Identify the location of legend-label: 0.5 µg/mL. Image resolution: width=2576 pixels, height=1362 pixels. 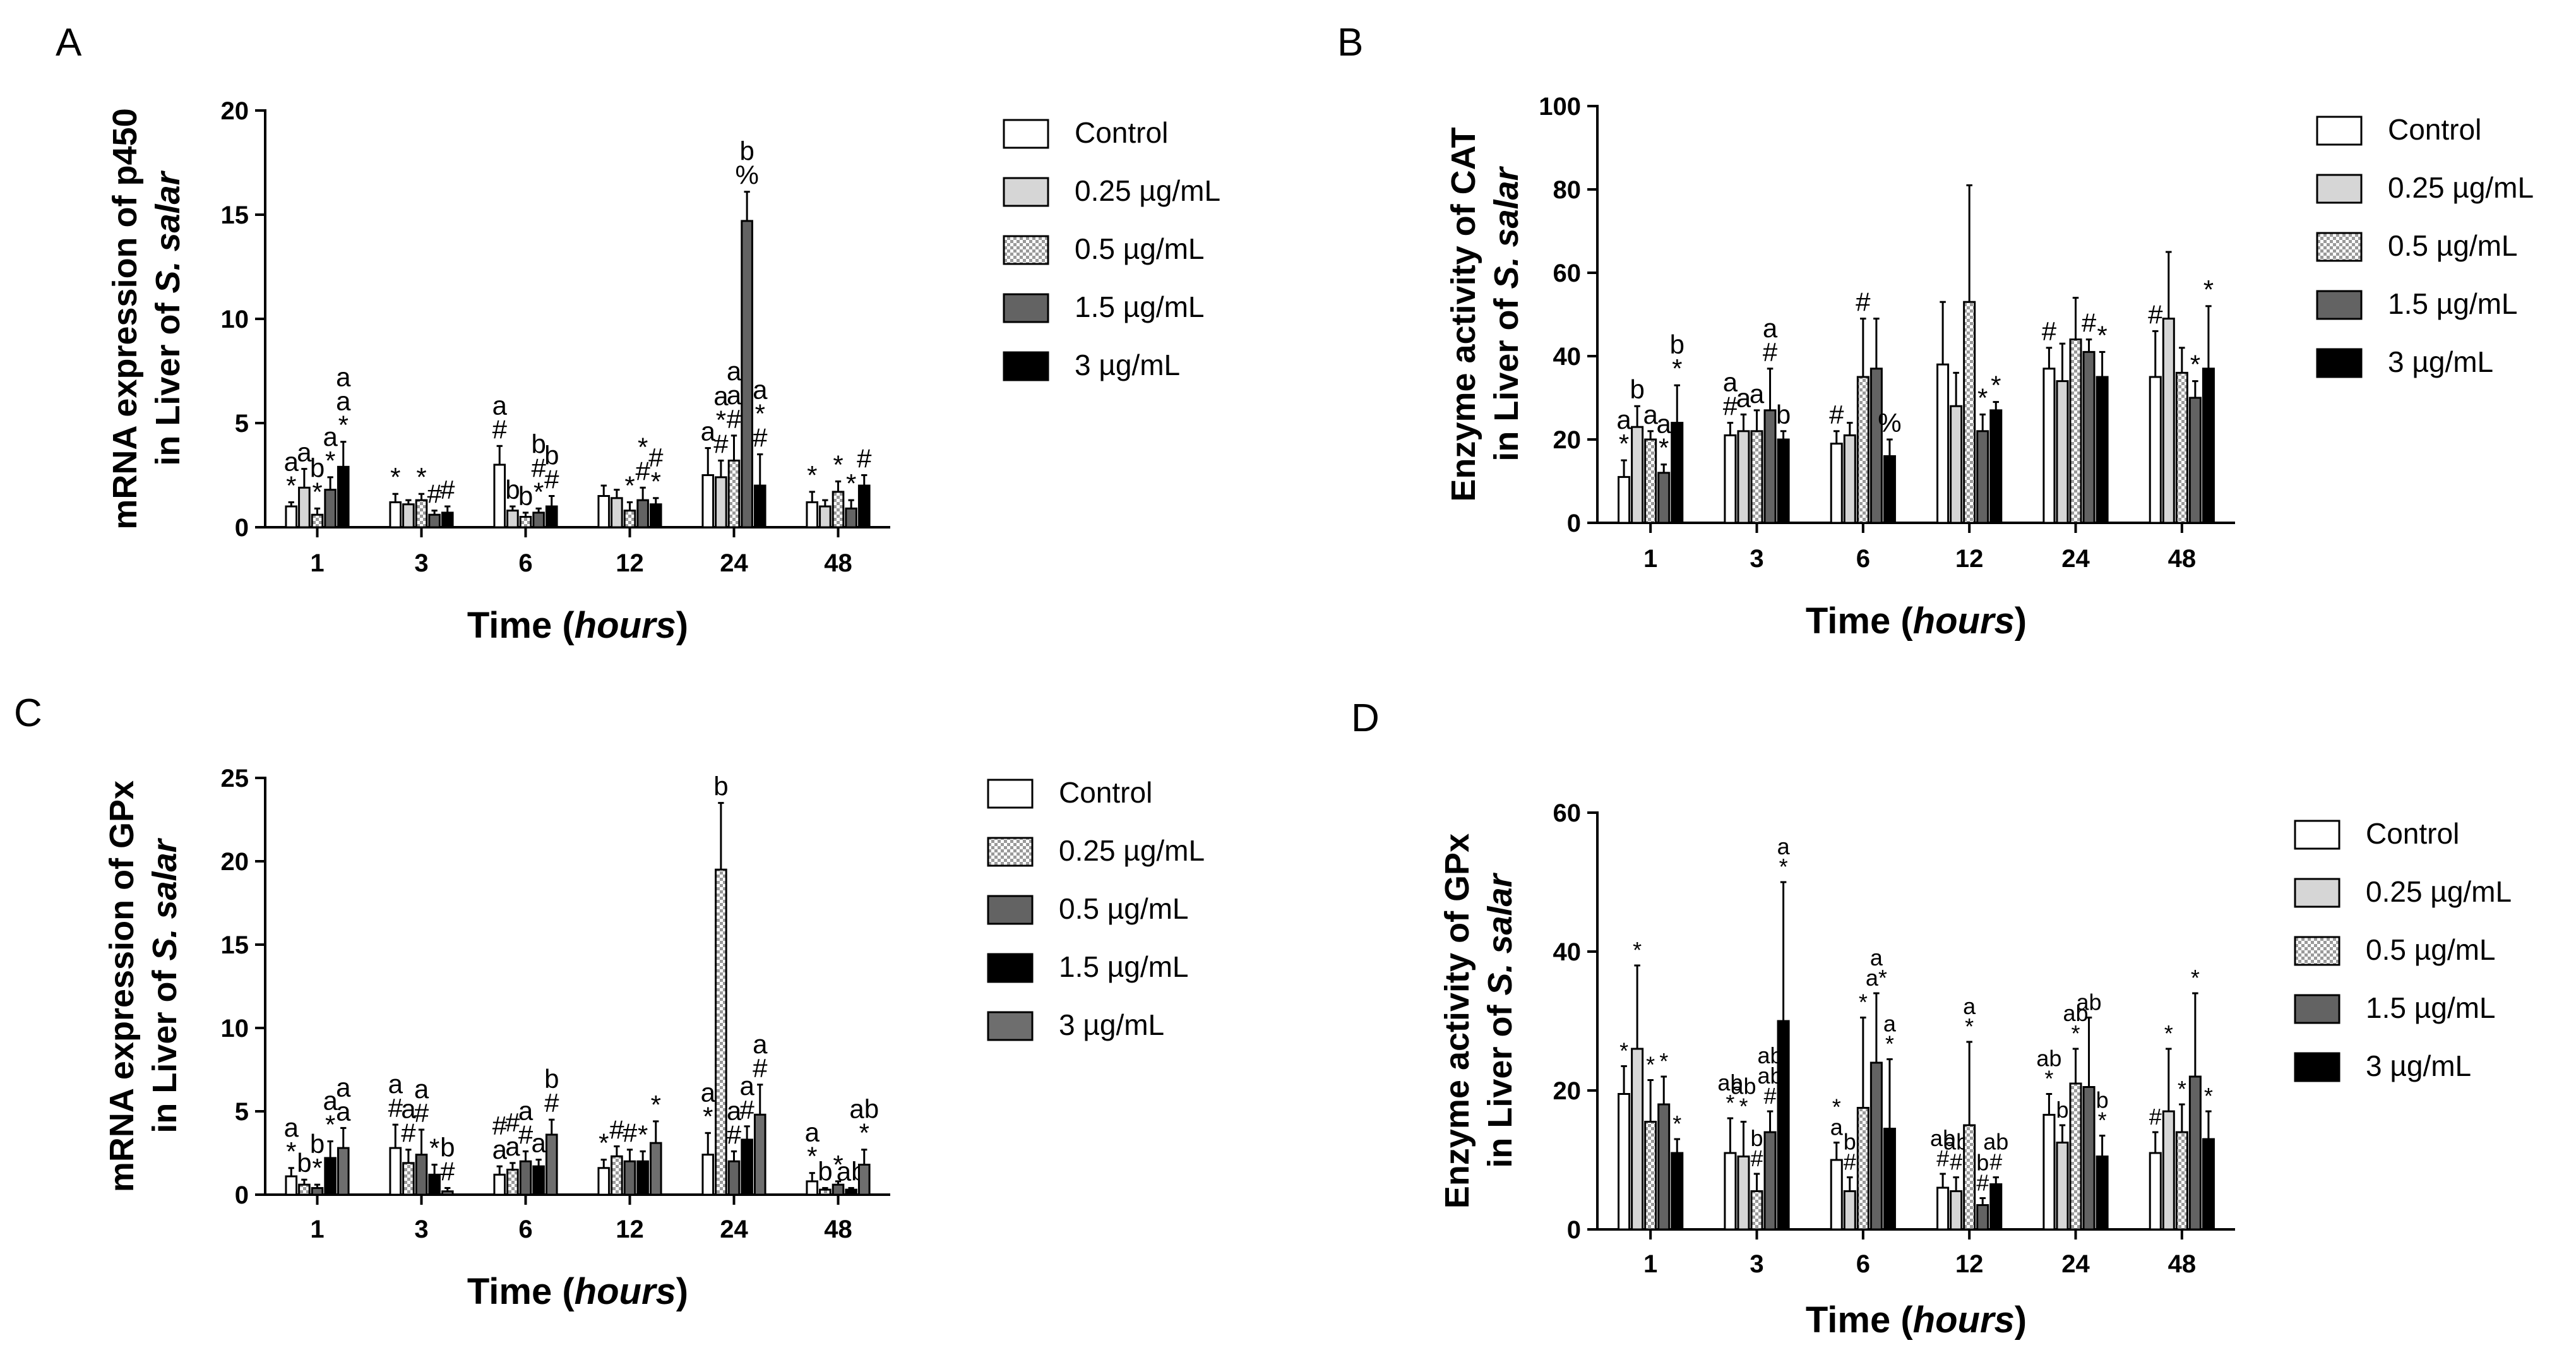
(1140, 248).